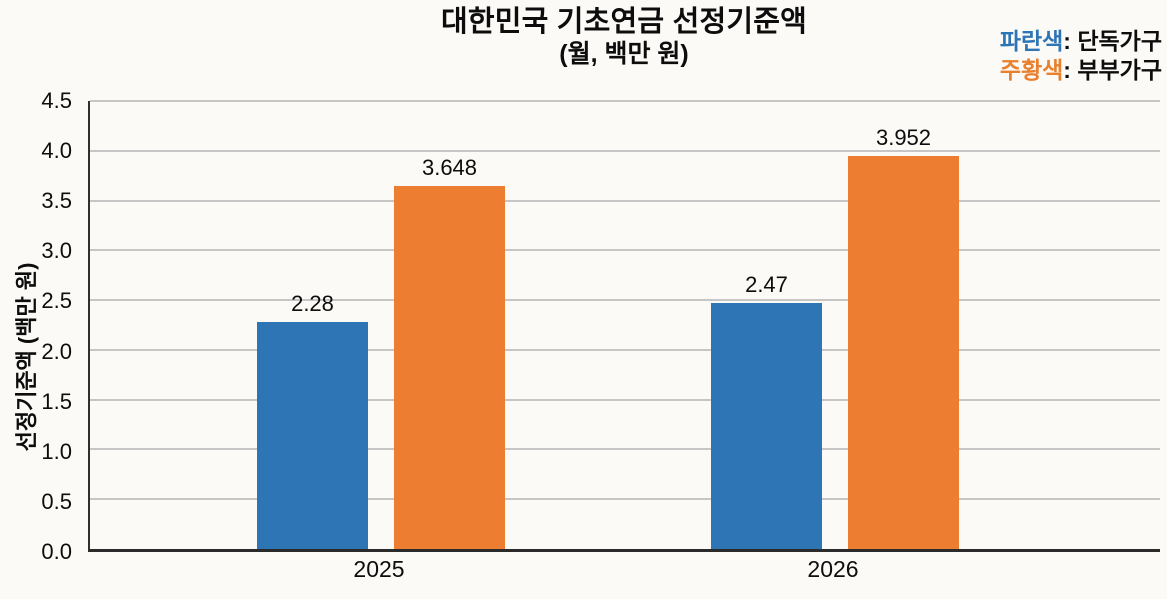 This screenshot has height=599, width=1167. Describe the element at coordinates (766, 285) in the screenshot. I see `bar-value-label: 2.47` at that location.